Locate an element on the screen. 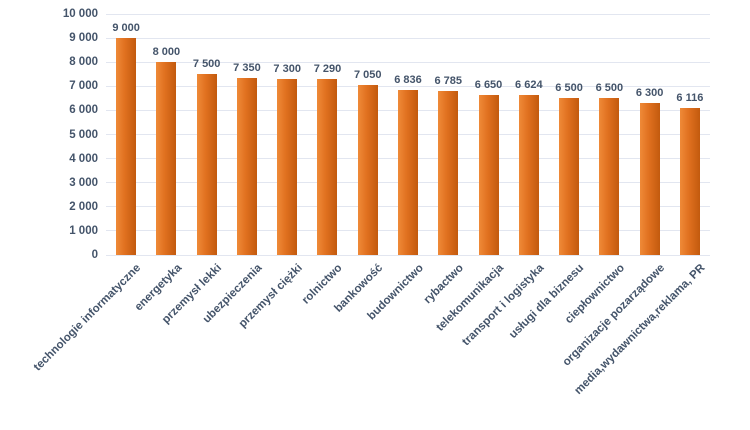  bar-value-label: 6 836 is located at coordinates (408, 80).